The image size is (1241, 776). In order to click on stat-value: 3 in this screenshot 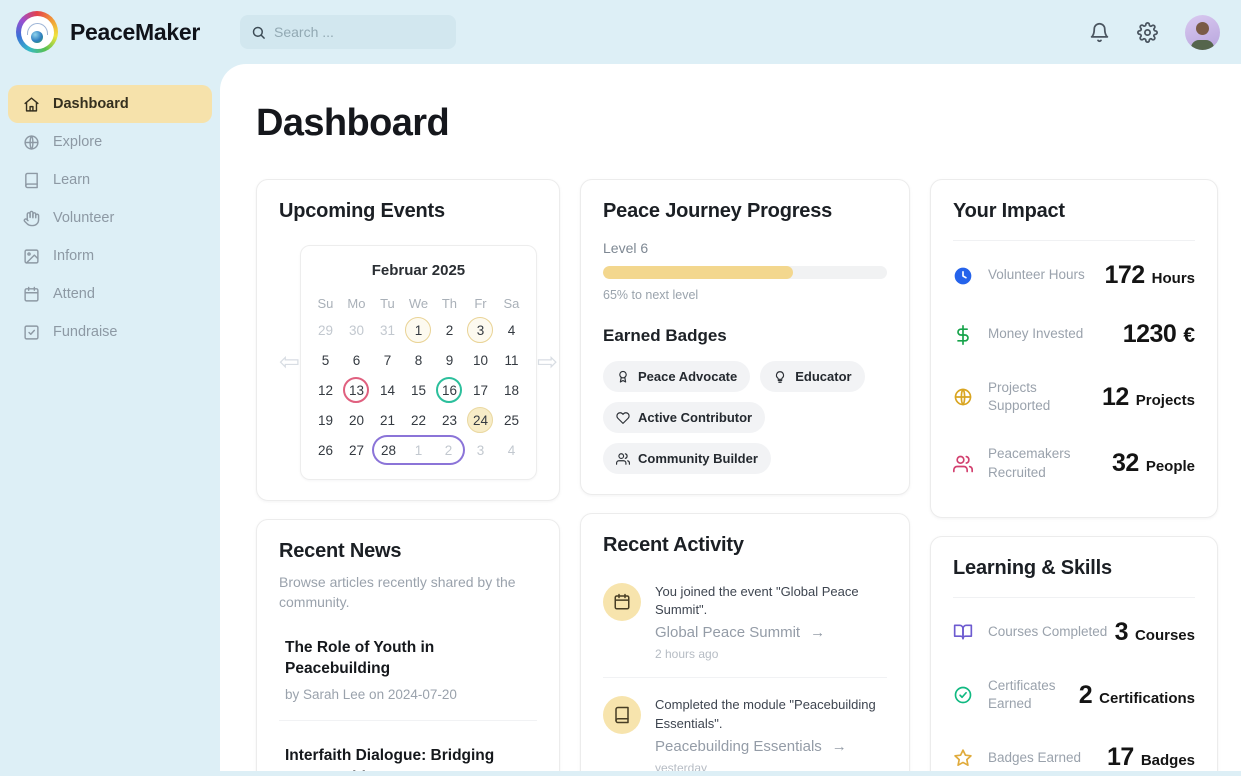, I will do `click(1121, 631)`.